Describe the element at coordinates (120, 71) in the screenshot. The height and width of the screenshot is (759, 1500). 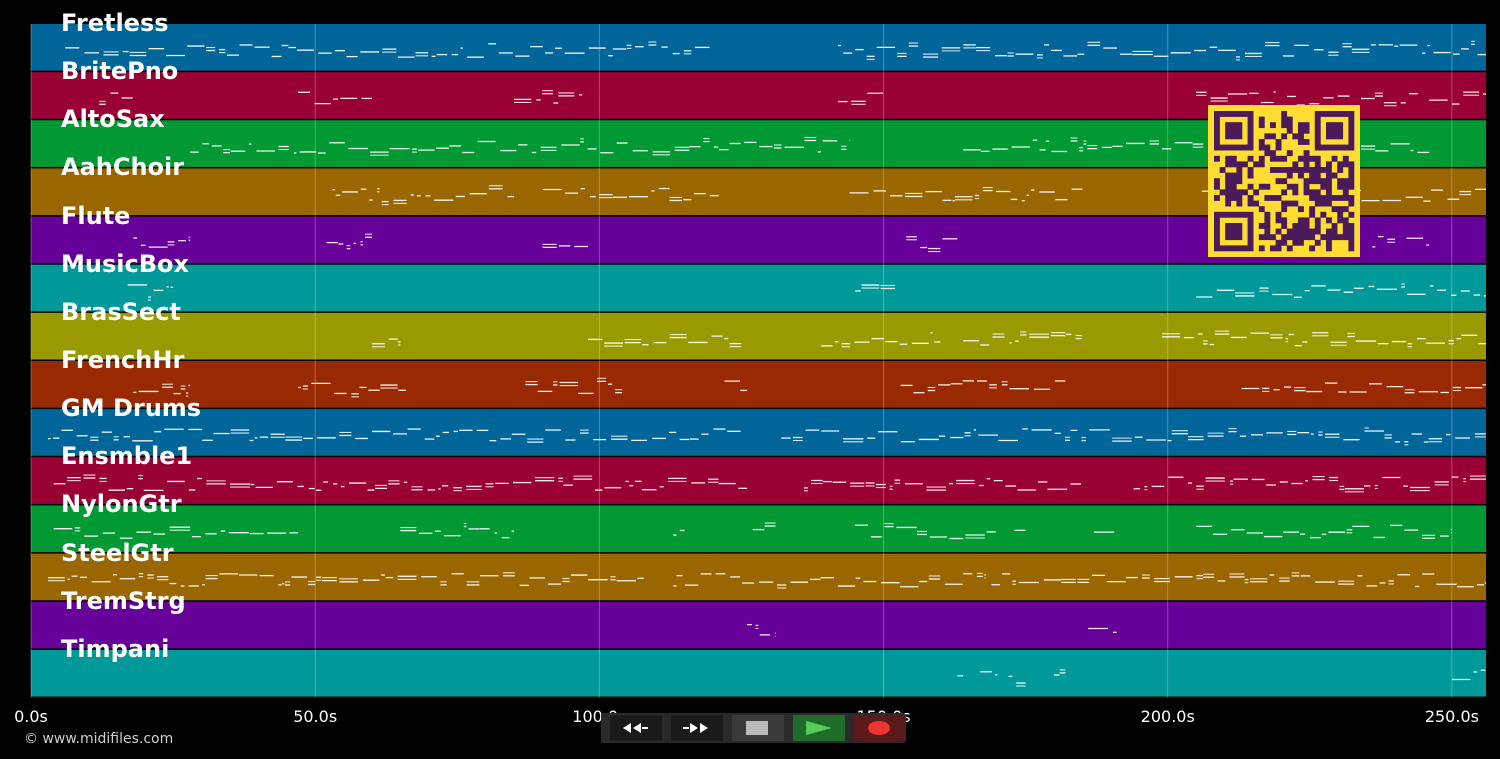
I see `track-label: BritePno` at that location.